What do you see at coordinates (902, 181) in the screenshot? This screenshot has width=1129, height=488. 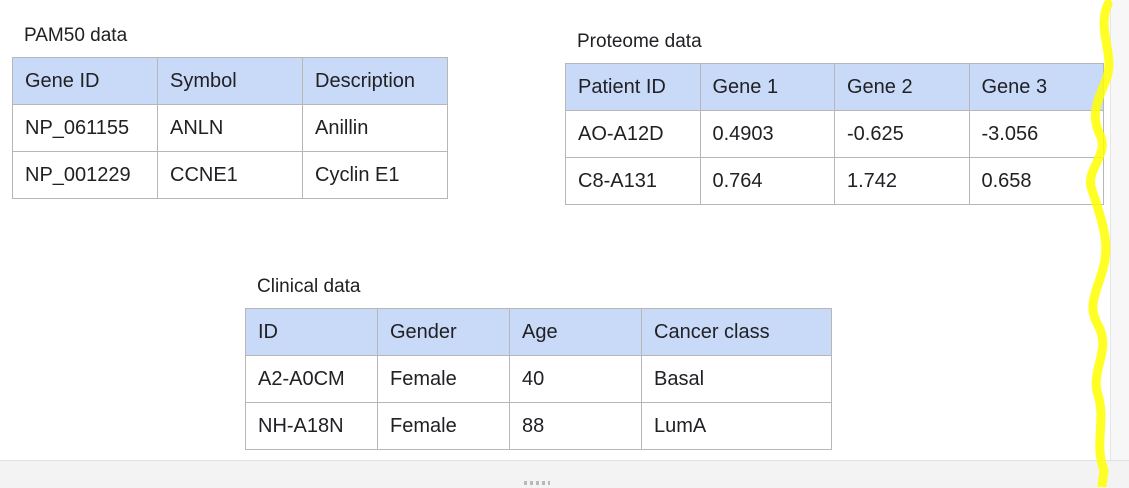 I see `table-cell: 1.742` at bounding box center [902, 181].